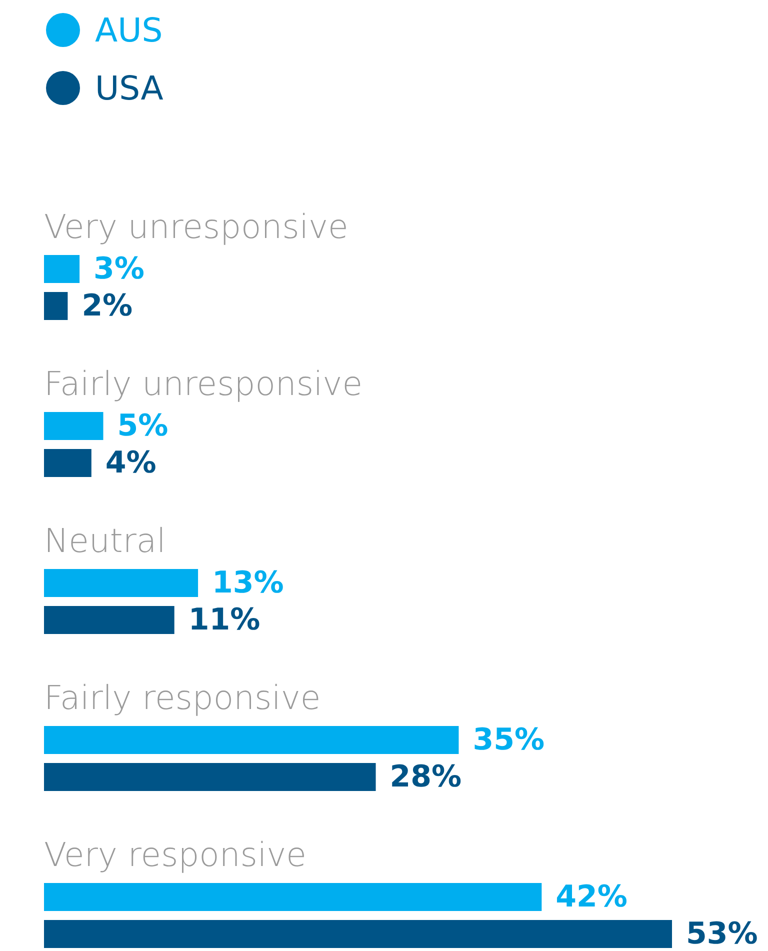 This screenshot has height=951, width=768. Describe the element at coordinates (196, 226) in the screenshot. I see `y-tick-label: Very unresponsive` at that location.